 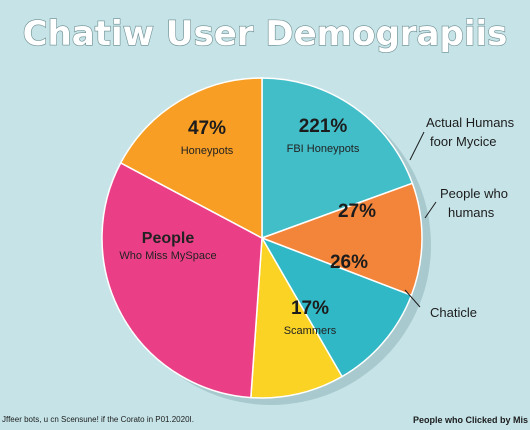 What do you see at coordinates (323, 149) in the screenshot?
I see `slice-name-label: FBI Honeypots` at bounding box center [323, 149].